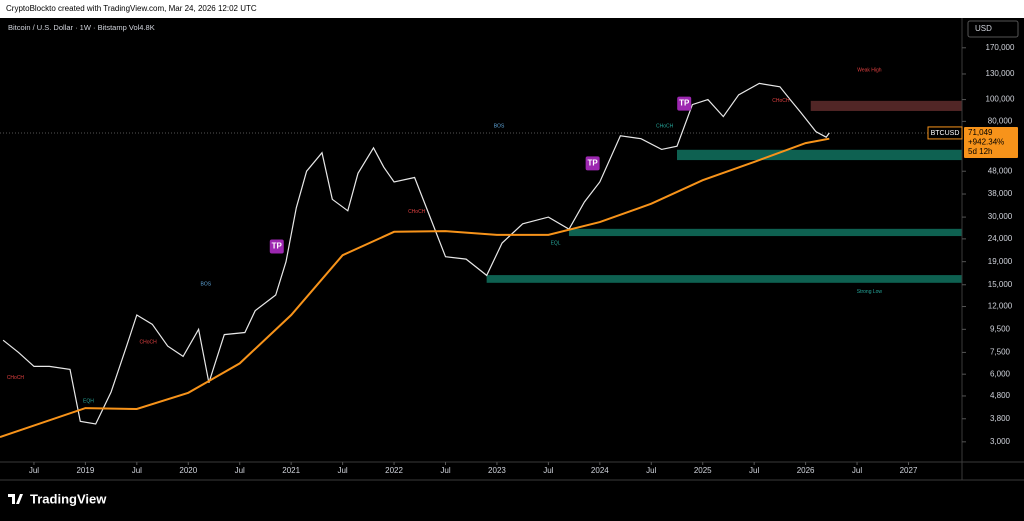  Describe the element at coordinates (1000, 73) in the screenshot. I see `y-tick-label: 130,000` at that location.